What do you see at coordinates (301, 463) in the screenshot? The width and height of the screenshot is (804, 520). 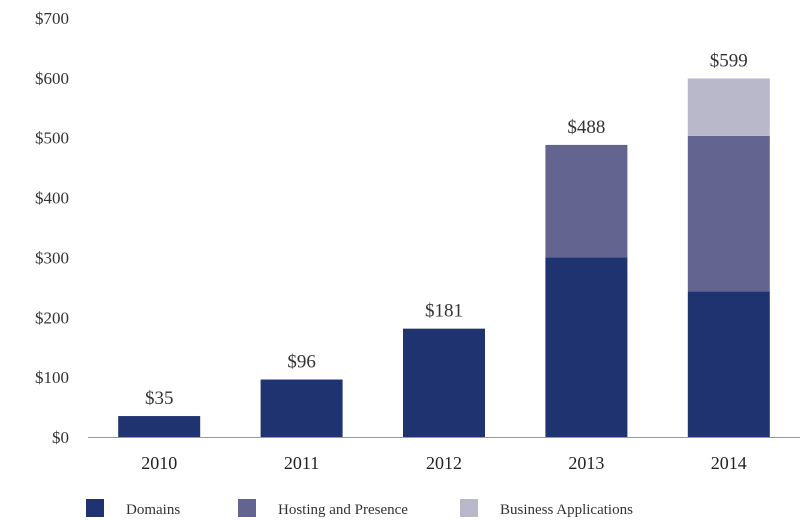 I see `x-tick-label: 2011` at bounding box center [301, 463].